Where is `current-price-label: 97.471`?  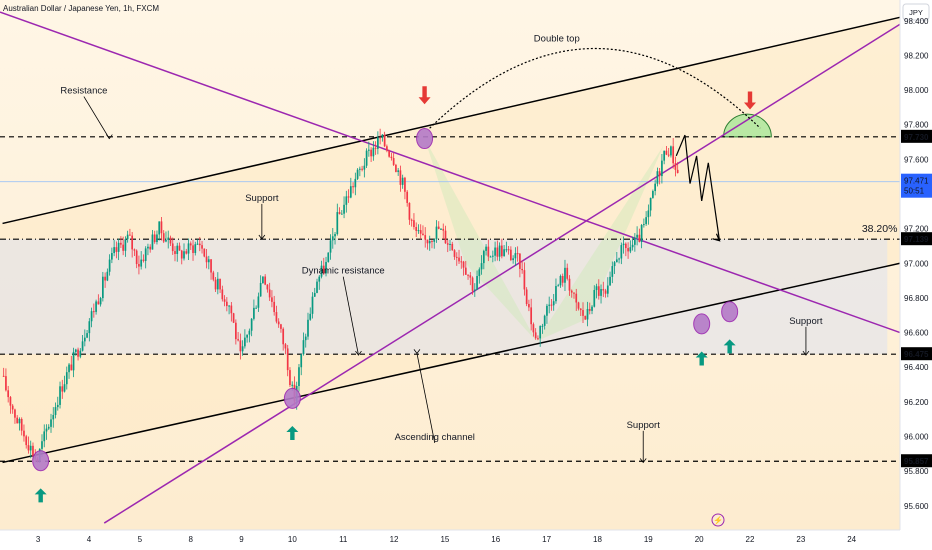 current-price-label: 97.471 is located at coordinates (916, 181).